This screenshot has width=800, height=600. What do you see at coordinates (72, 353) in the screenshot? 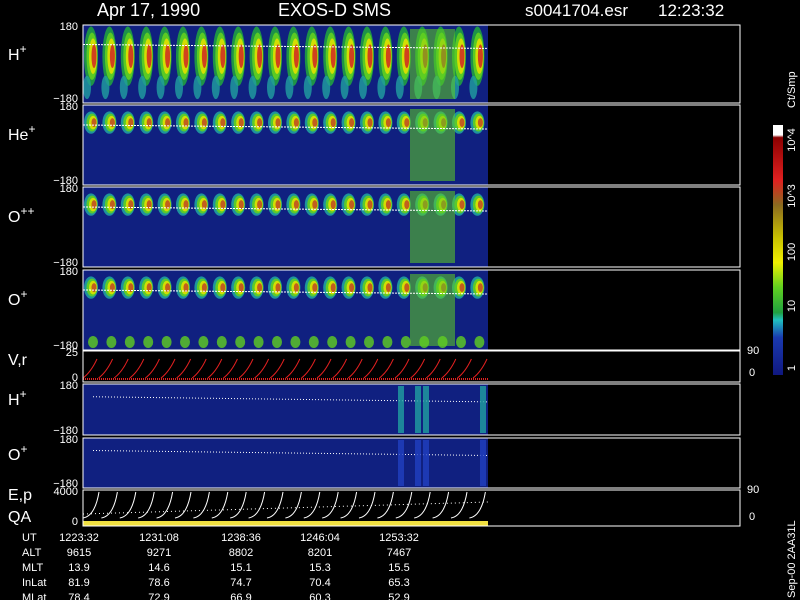
I see `y-tick-label: 25` at bounding box center [72, 353].